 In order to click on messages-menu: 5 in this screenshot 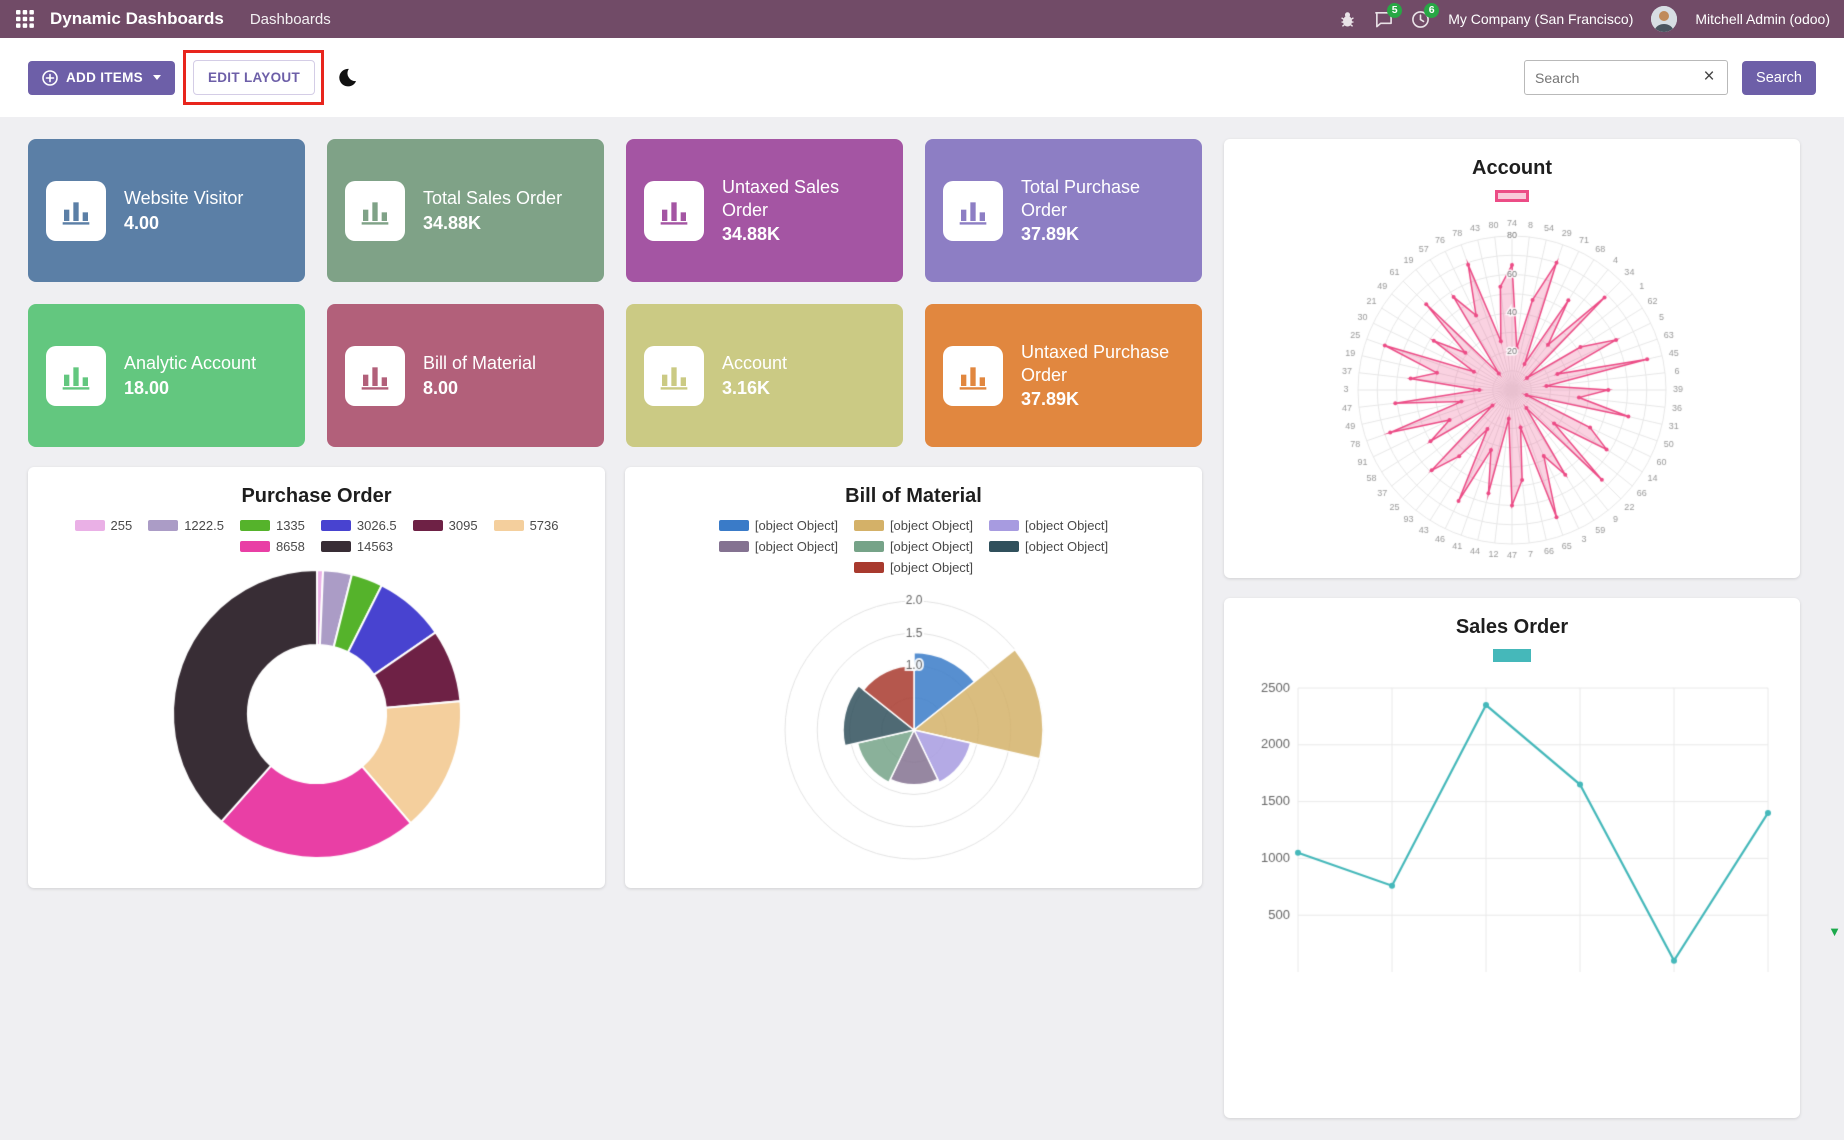, I will do `click(1383, 19)`.